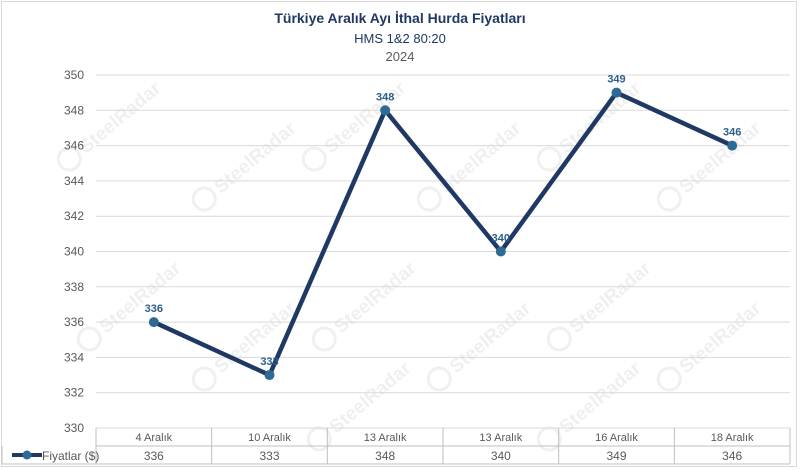 The width and height of the screenshot is (800, 470). Describe the element at coordinates (732, 456) in the screenshot. I see `table-value-cell: 346` at that location.